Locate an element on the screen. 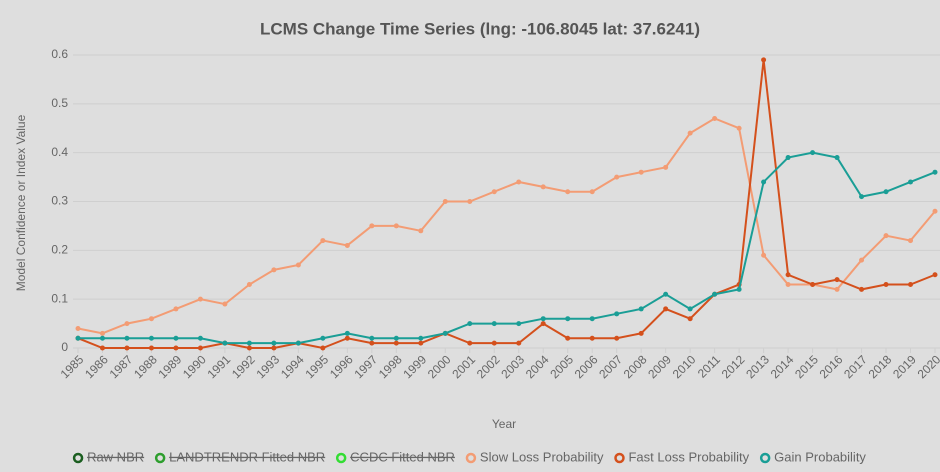 The image size is (940, 472). x-tick-label: 2015 is located at coordinates (806, 366).